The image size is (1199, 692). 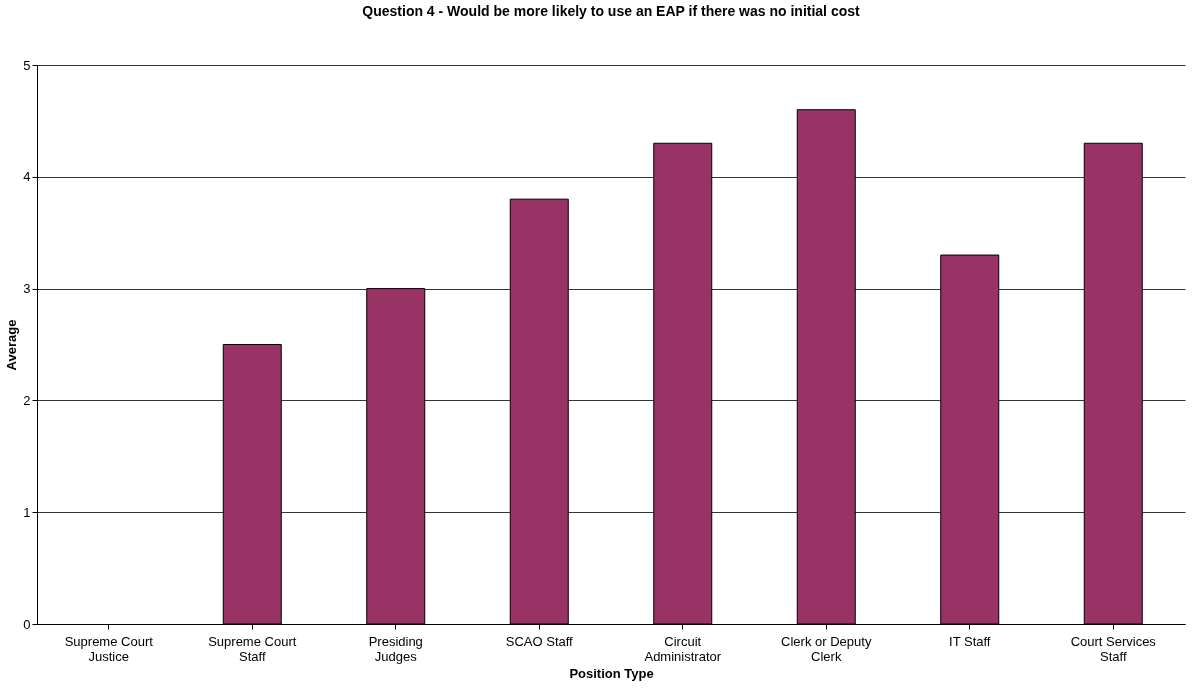 I want to click on y-tick-label: 4, so click(x=27, y=177).